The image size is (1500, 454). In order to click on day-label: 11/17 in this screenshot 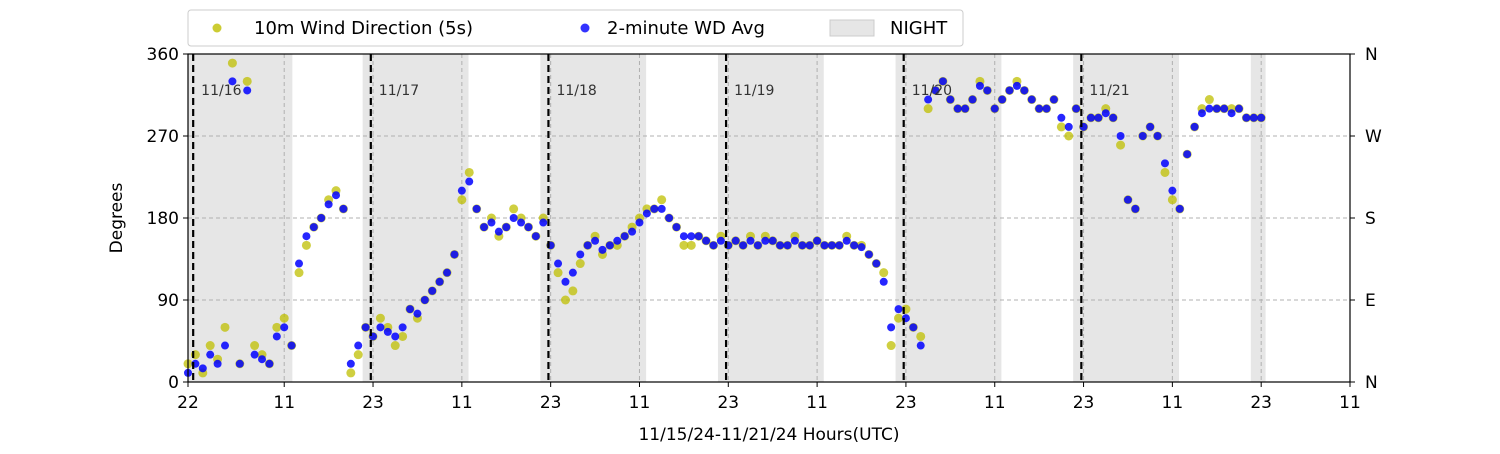, I will do `click(399, 91)`.